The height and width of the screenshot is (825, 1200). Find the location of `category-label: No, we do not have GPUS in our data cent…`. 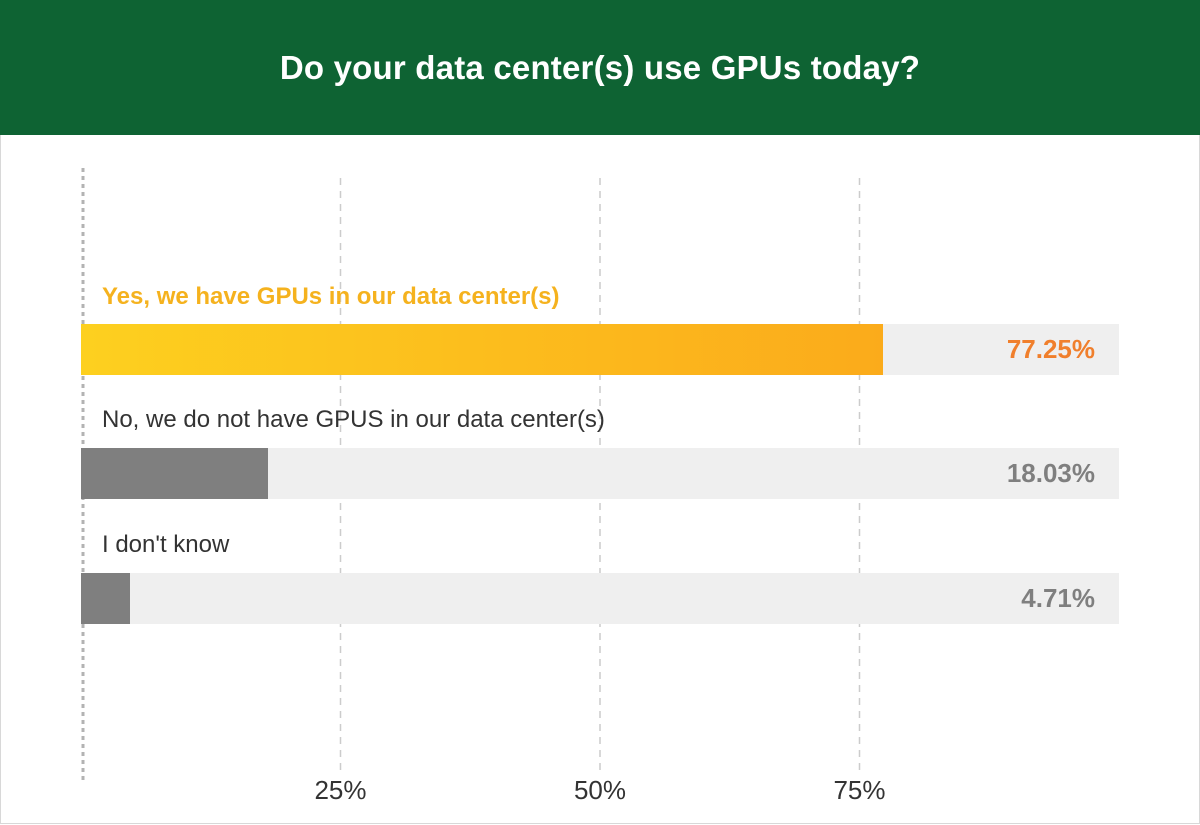

category-label: No, we do not have GPUS in our data cent… is located at coordinates (353, 419).